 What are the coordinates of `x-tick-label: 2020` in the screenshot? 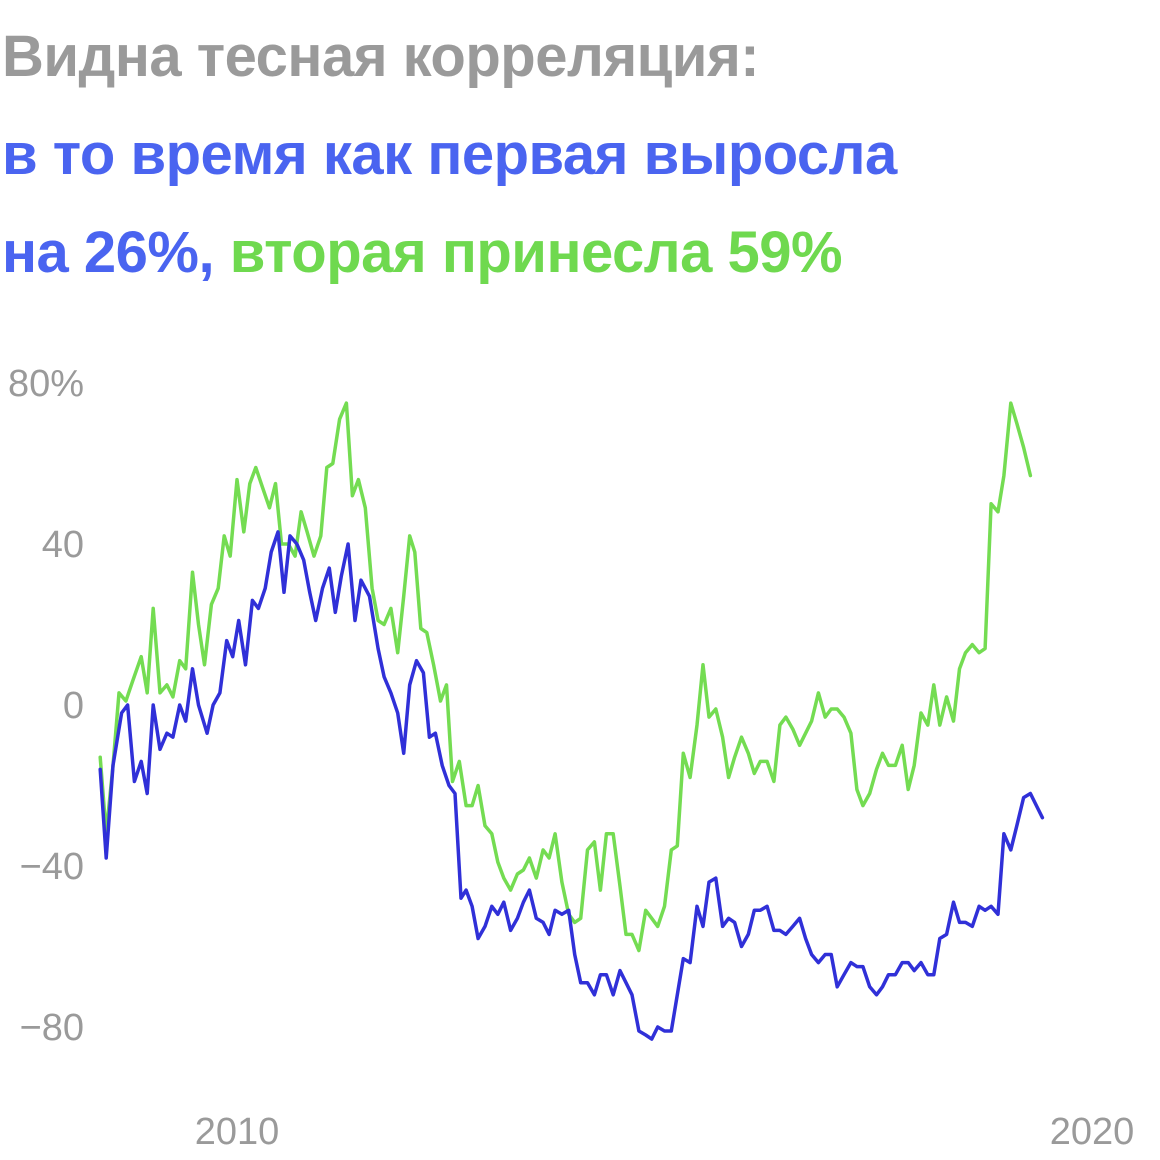 It's located at (1092, 1132).